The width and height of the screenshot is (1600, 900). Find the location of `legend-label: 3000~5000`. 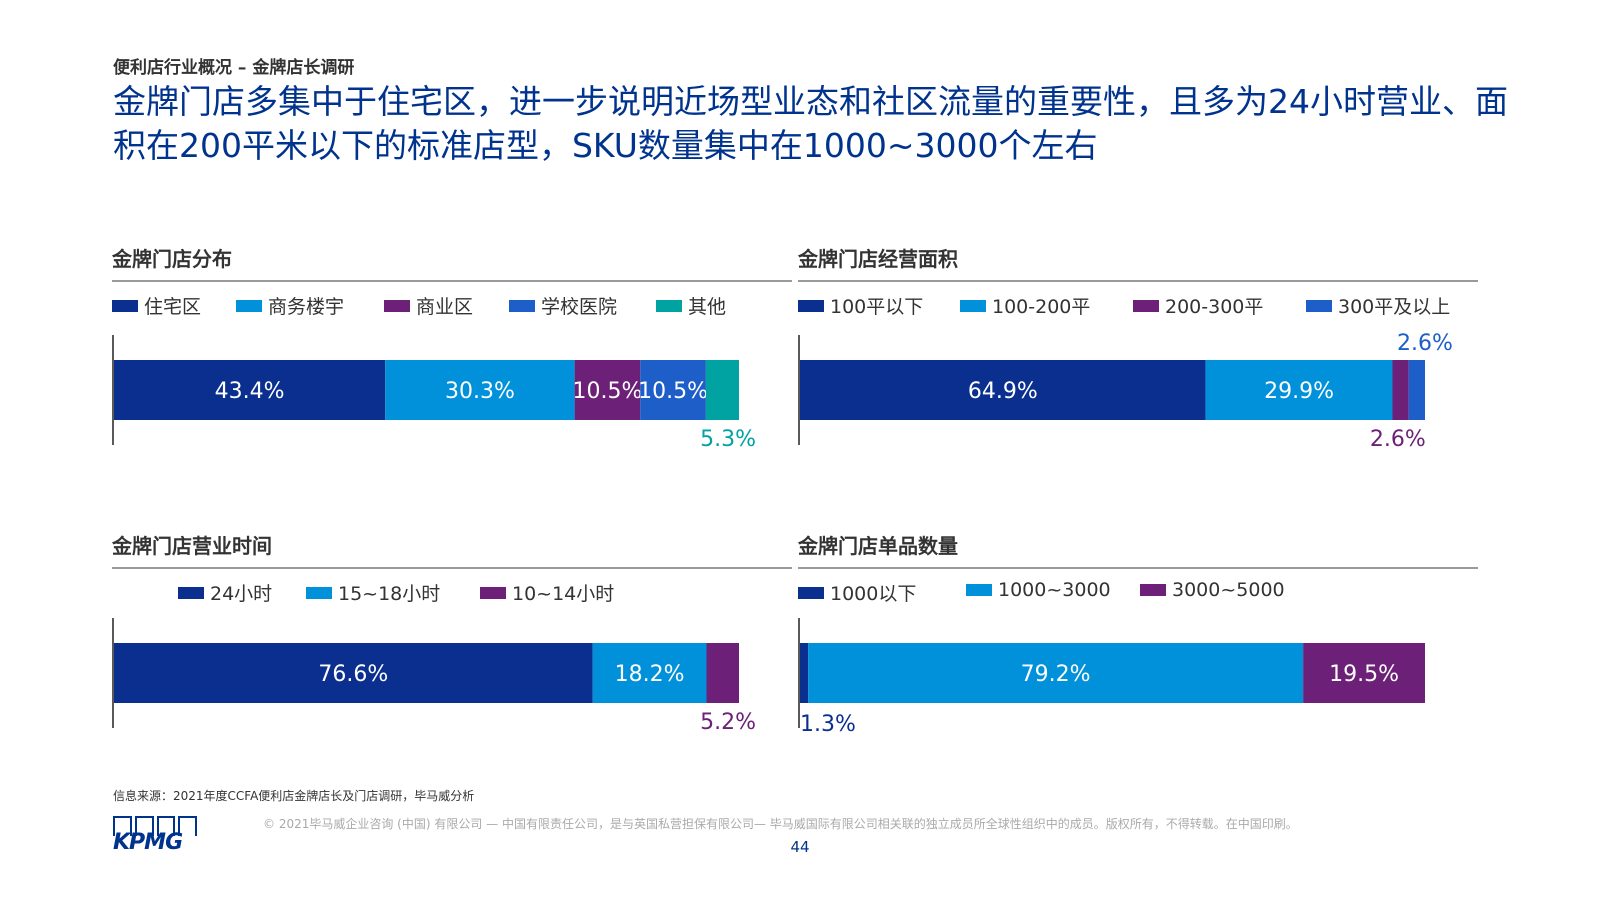

legend-label: 3000~5000 is located at coordinates (1228, 590).